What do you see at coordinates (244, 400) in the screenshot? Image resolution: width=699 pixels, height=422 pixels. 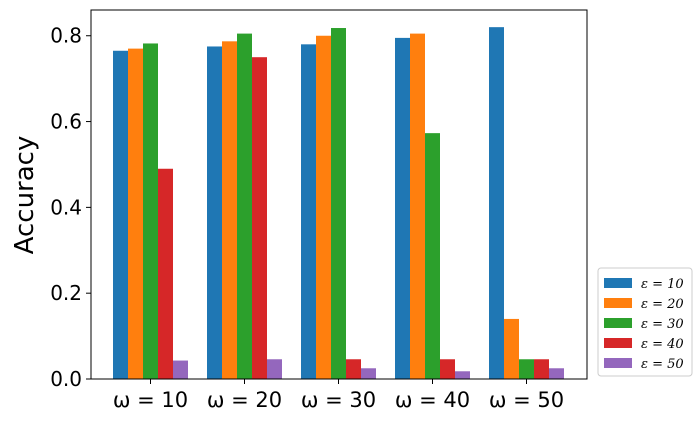 I see `x-tick-label: ω = 20` at bounding box center [244, 400].